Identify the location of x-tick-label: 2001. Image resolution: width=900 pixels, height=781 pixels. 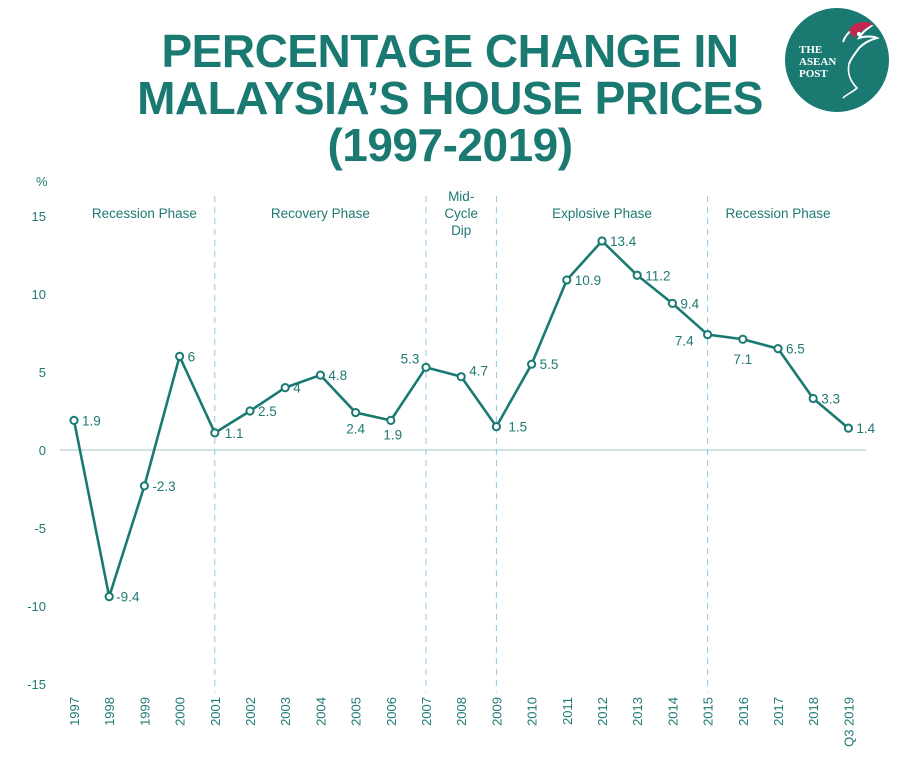
(215, 711).